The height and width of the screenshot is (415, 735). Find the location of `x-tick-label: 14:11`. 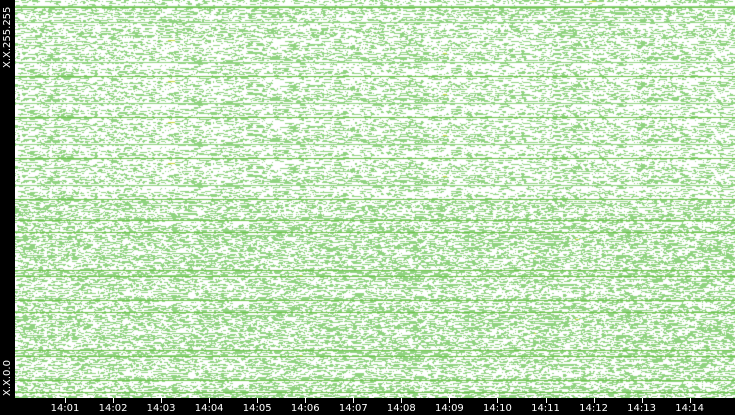

x-tick-label: 14:11 is located at coordinates (545, 408).